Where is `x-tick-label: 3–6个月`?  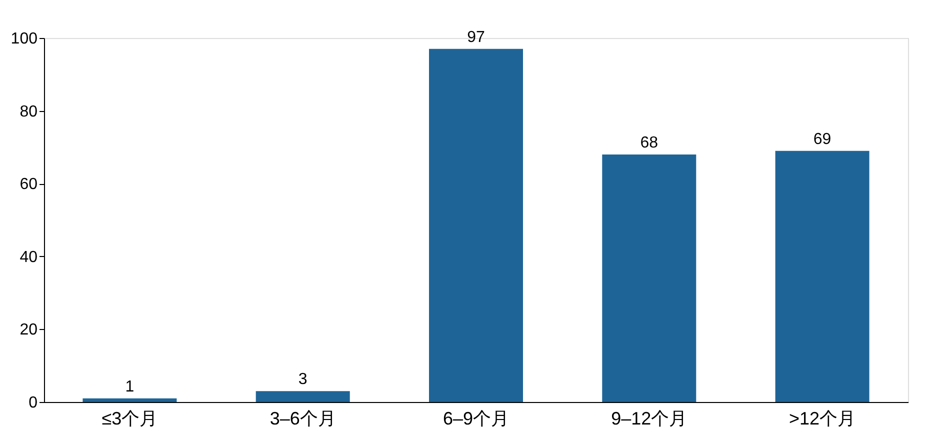
x-tick-label: 3–6个月 is located at coordinates (303, 418).